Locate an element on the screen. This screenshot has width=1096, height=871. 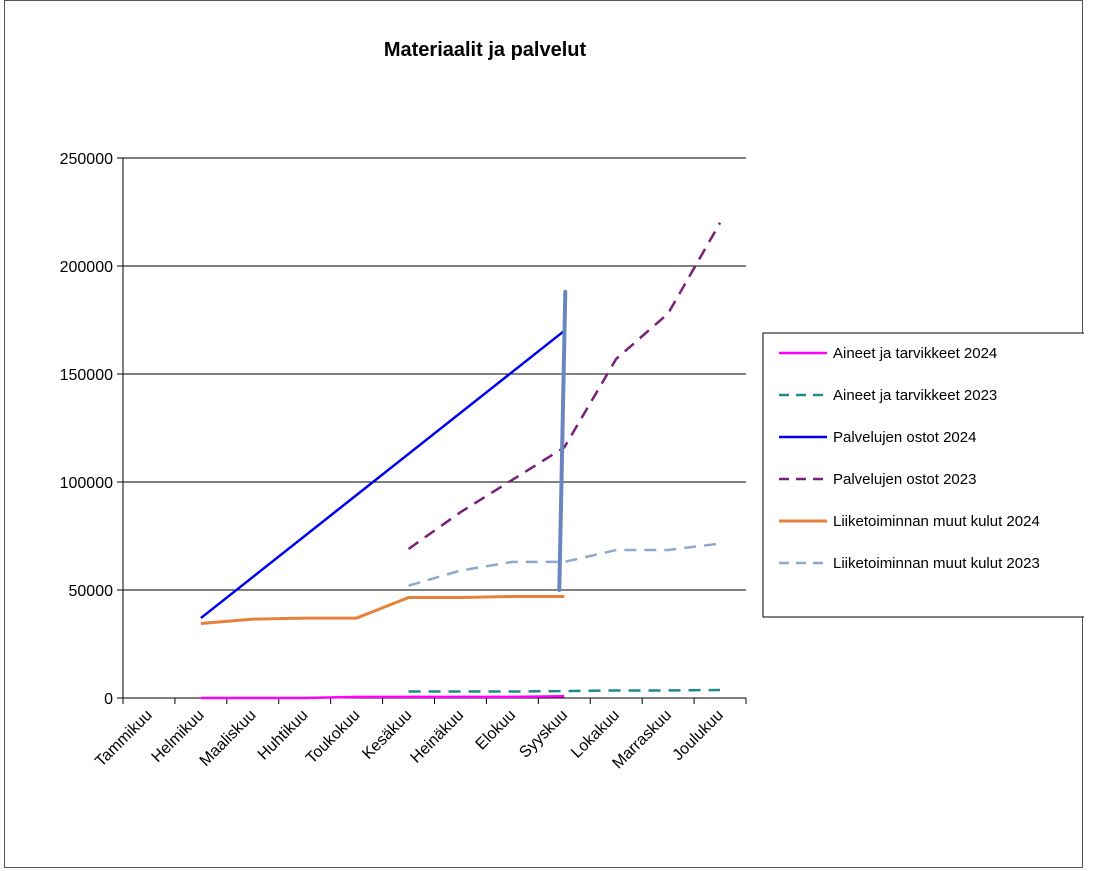
legend-label: Palvelujen ostot 2023 is located at coordinates (904, 479).